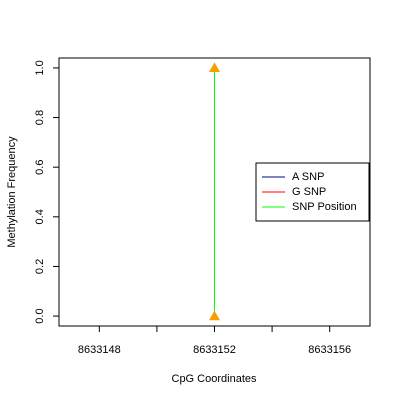 This screenshot has width=400, height=400. What do you see at coordinates (324, 207) in the screenshot?
I see `legend-label: SNP Position` at bounding box center [324, 207].